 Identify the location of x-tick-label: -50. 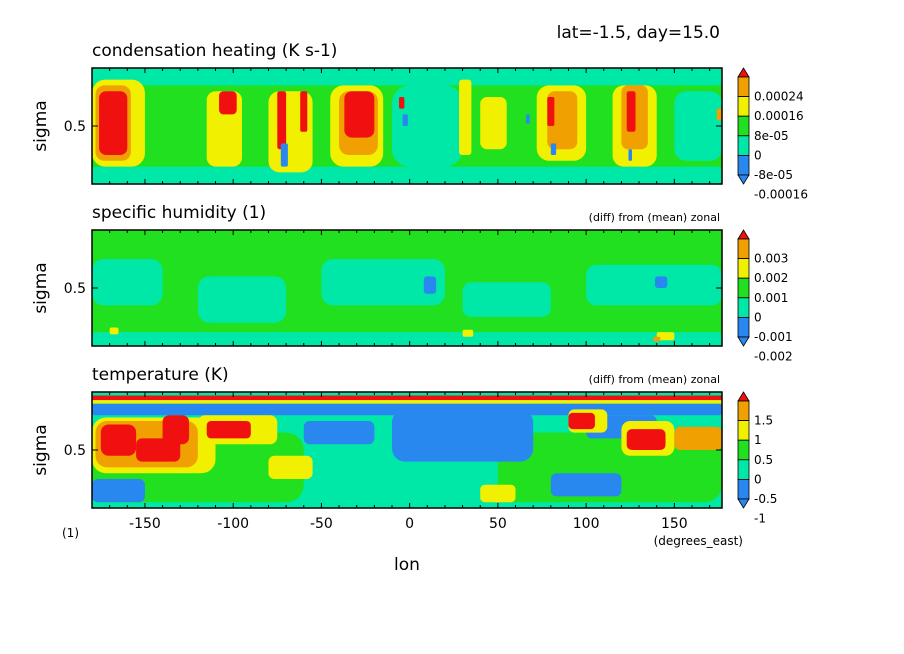
(321, 524).